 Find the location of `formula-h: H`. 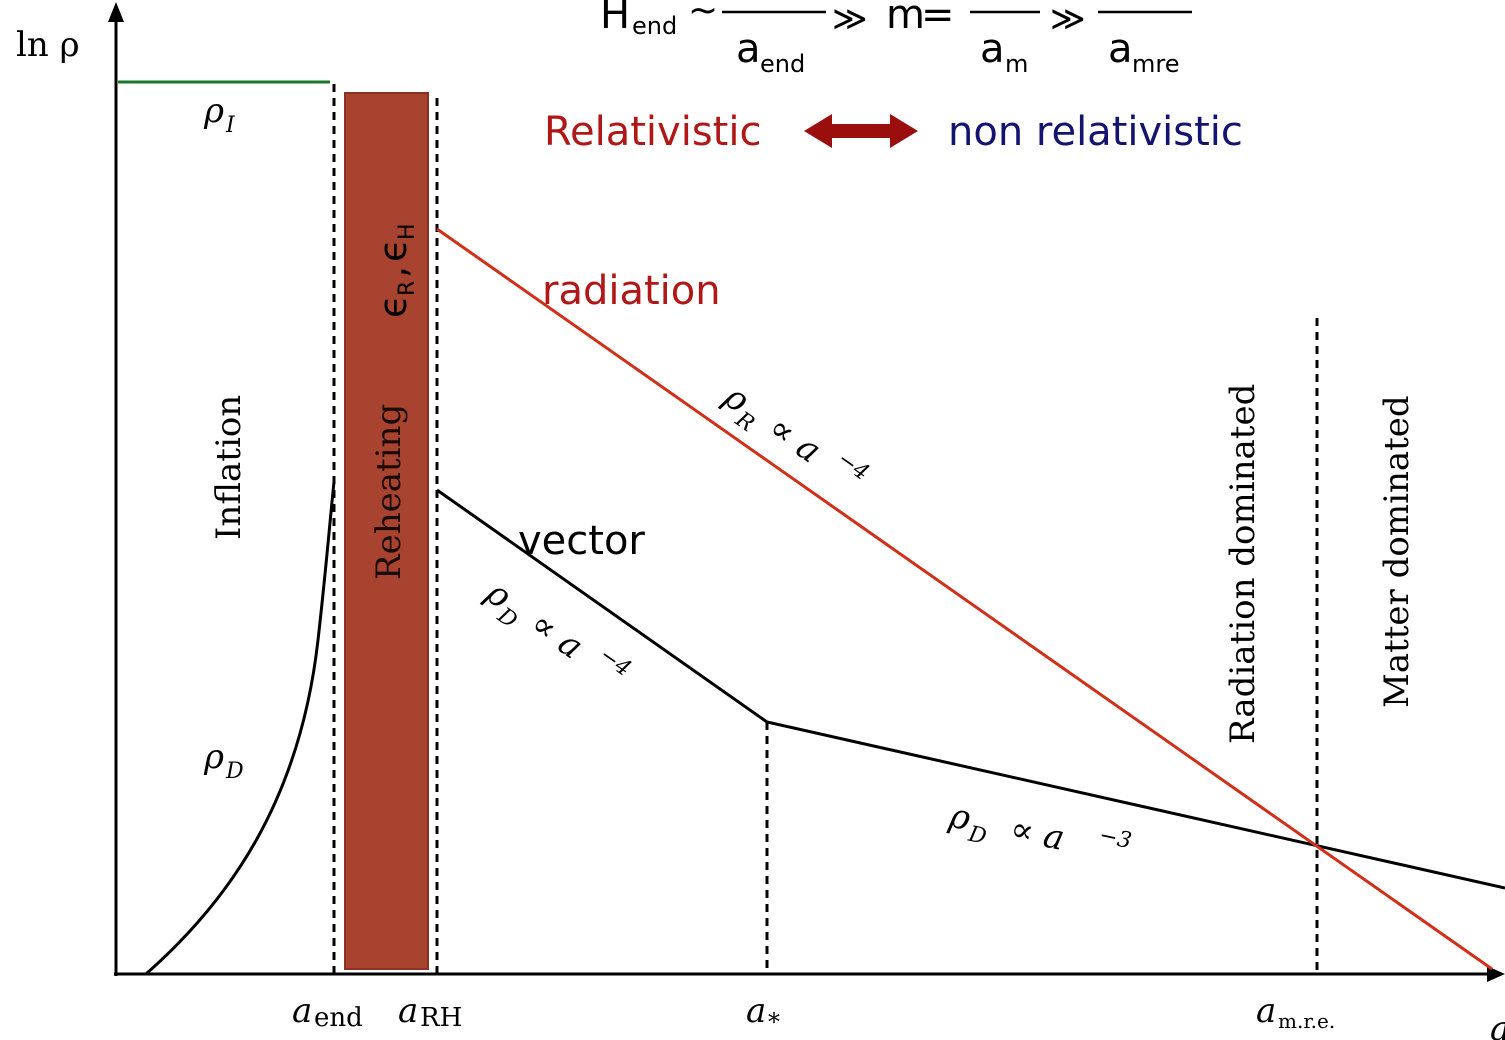

formula-h: H is located at coordinates (615, 19).